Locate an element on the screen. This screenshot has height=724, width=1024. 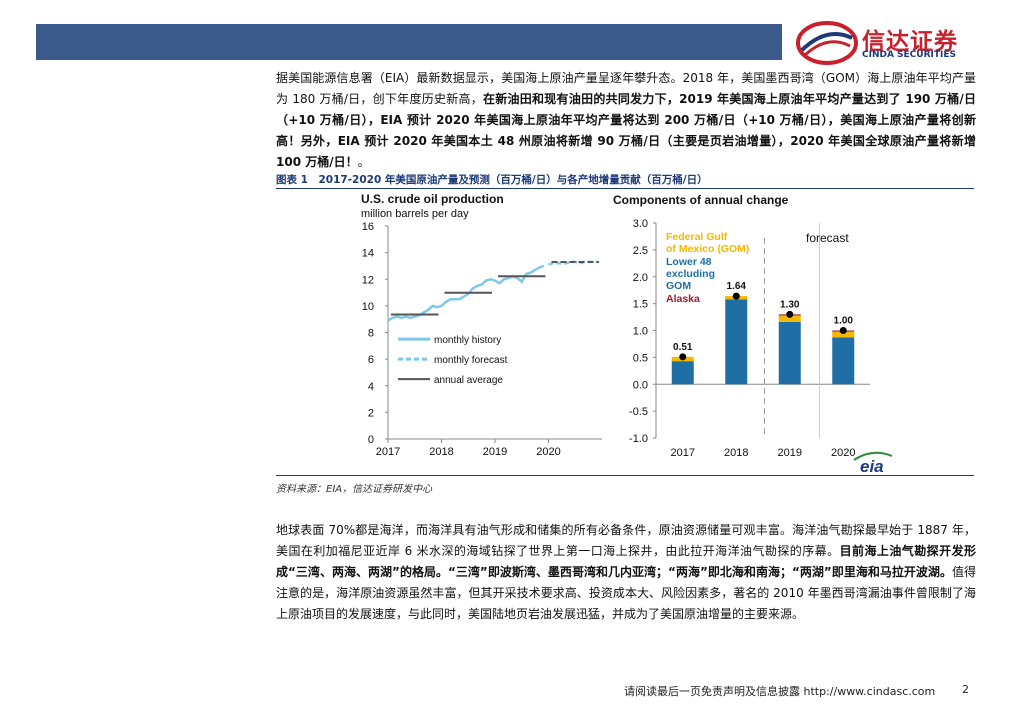
line-y-tick-label: 10 is located at coordinates (368, 307).